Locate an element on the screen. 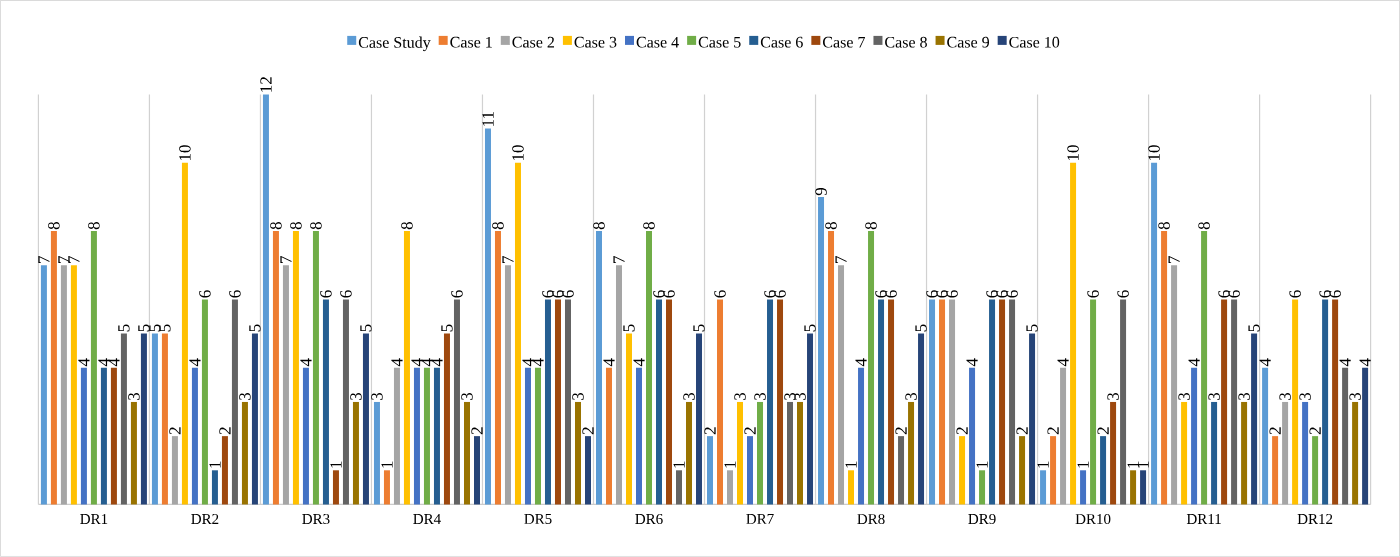  x-tick-label: DR7 is located at coordinates (760, 519).